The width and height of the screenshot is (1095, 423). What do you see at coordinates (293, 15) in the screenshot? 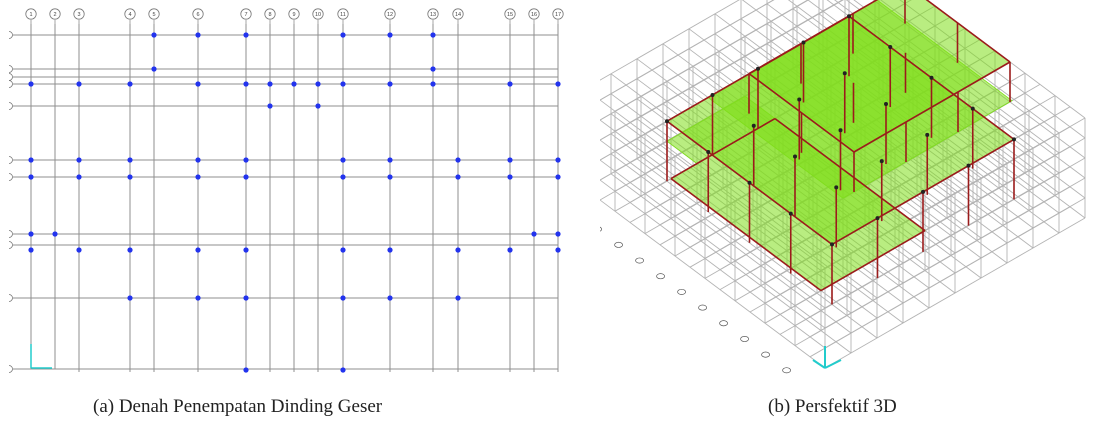
I see `grid-bubble-label: 9` at bounding box center [293, 15].